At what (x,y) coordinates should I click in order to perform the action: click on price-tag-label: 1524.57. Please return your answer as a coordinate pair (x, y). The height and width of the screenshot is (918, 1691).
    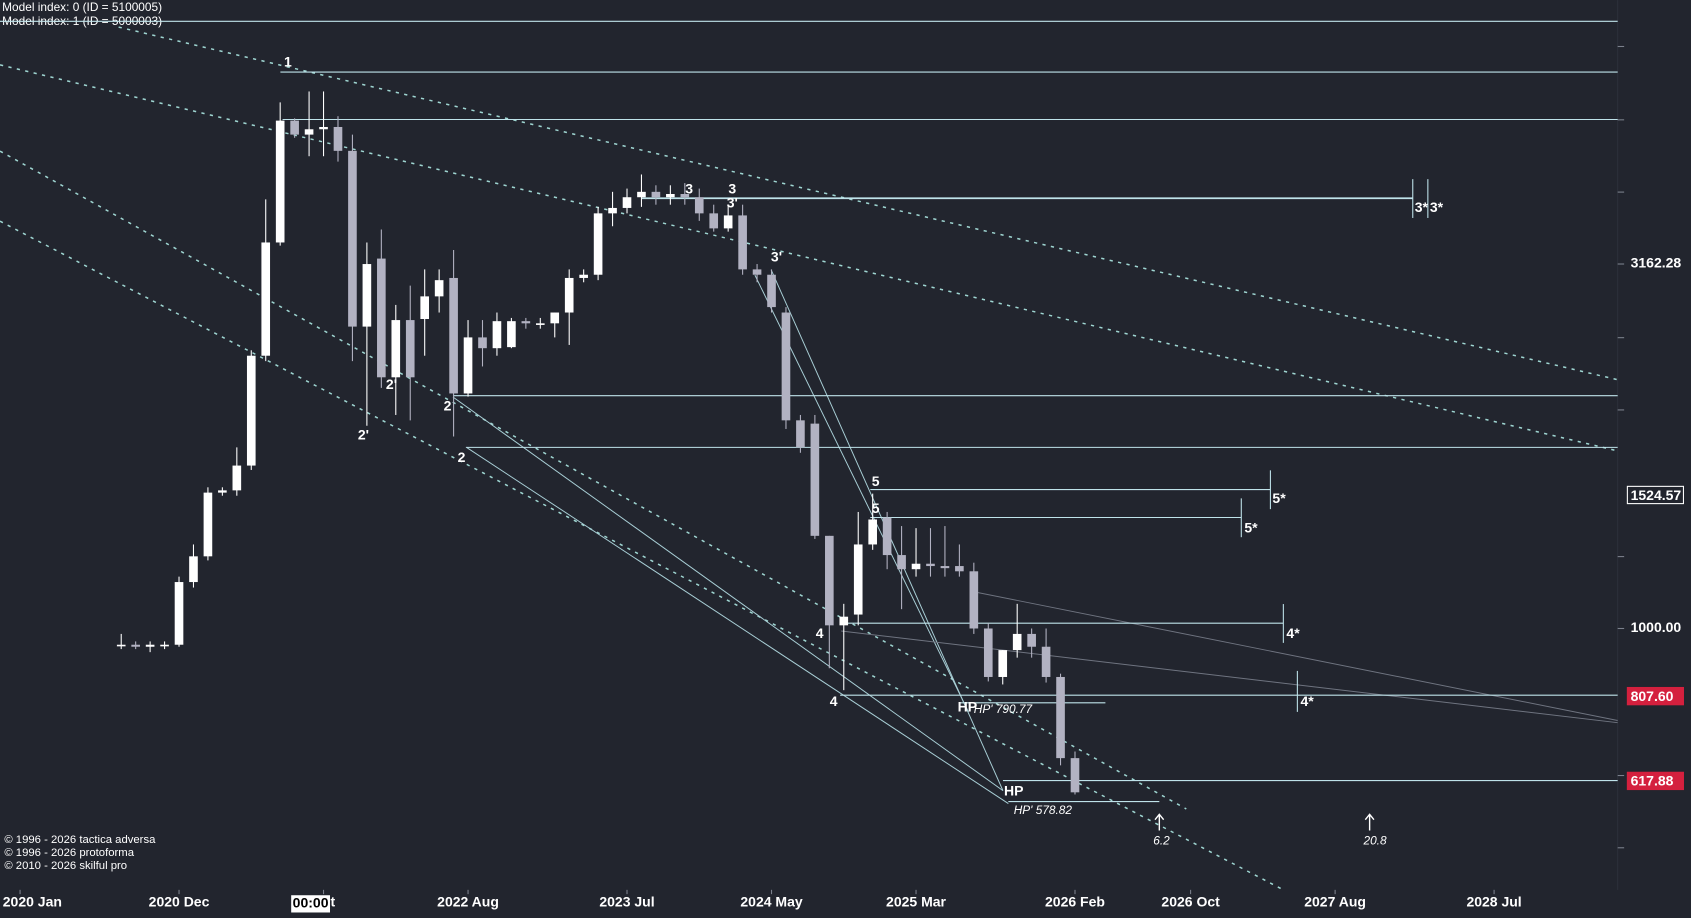
    Looking at the image, I should click on (1656, 495).